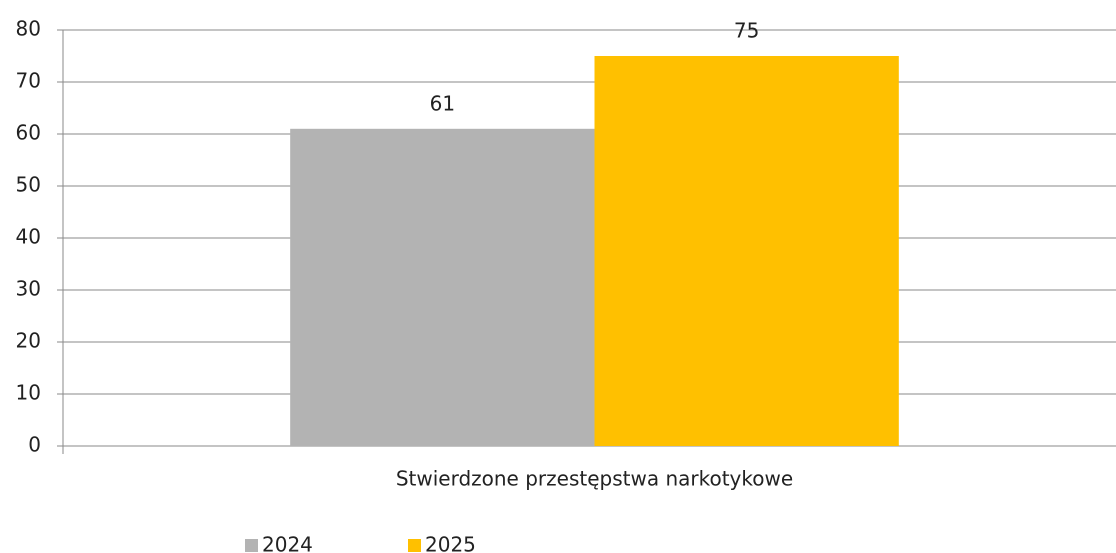 This screenshot has width=1116, height=553. Describe the element at coordinates (28, 289) in the screenshot. I see `y-tick-label: 30` at that location.